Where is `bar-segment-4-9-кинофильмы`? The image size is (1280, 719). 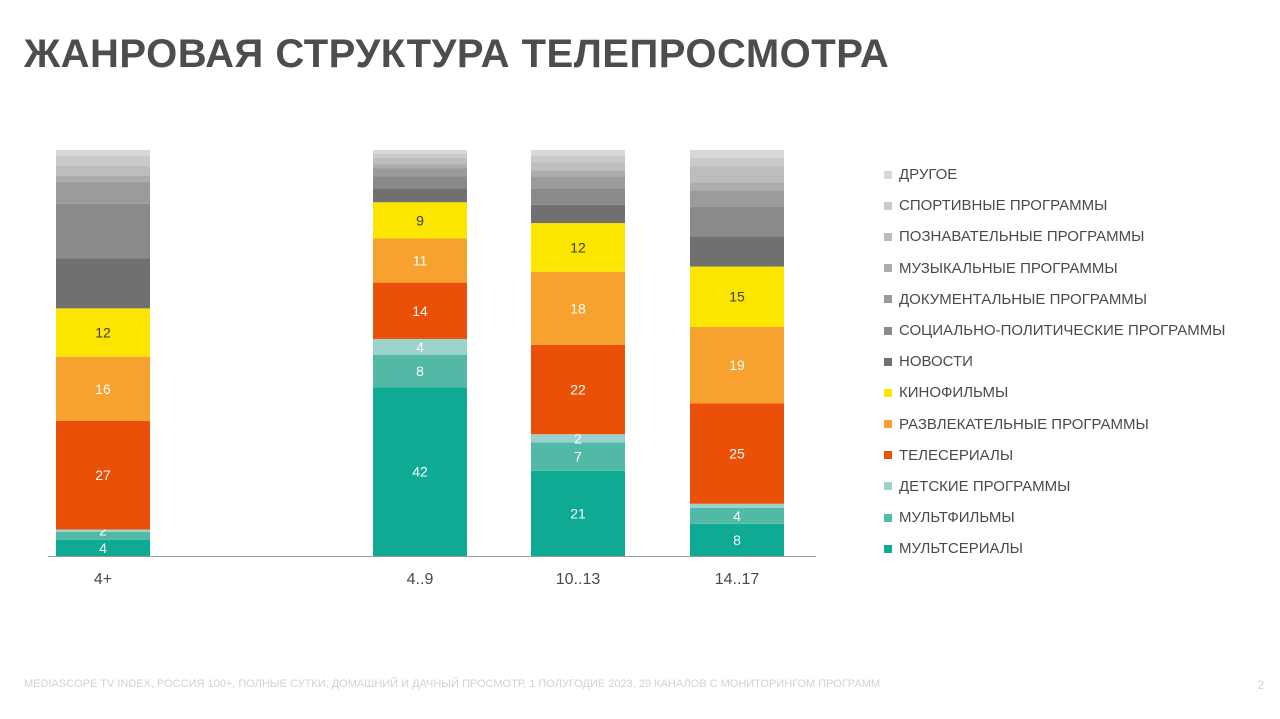 bar-segment-4-9-кинофильмы is located at coordinates (420, 220).